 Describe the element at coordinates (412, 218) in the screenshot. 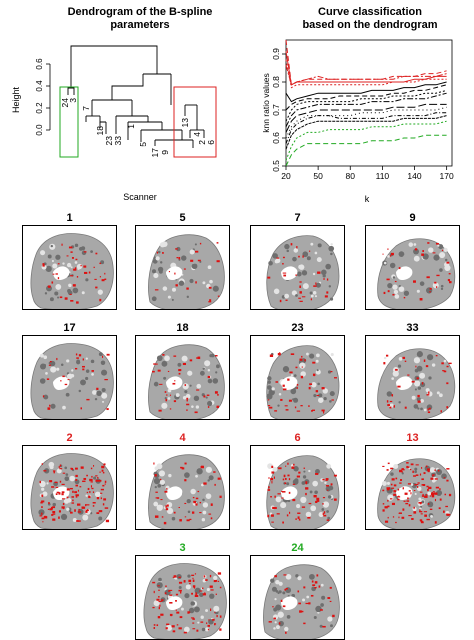

I see `scan-label-9: 9` at that location.